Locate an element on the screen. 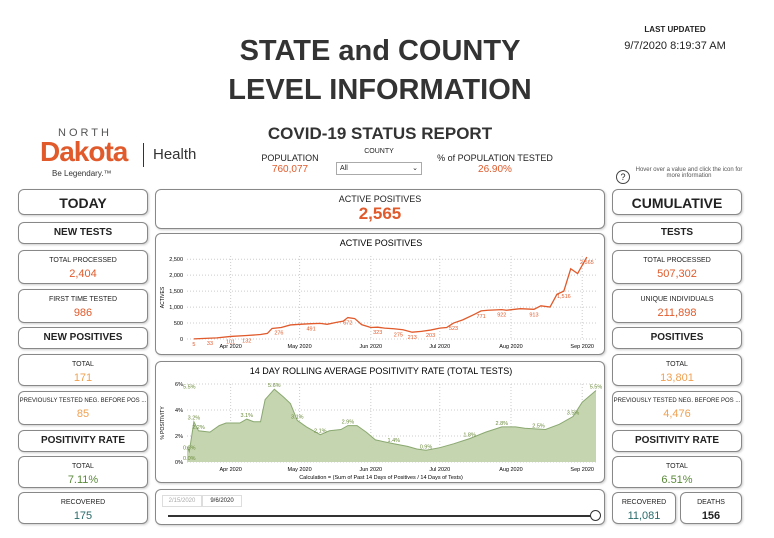  today-first-time-tested: FIRST TIME TESTED 986 is located at coordinates (83, 306).